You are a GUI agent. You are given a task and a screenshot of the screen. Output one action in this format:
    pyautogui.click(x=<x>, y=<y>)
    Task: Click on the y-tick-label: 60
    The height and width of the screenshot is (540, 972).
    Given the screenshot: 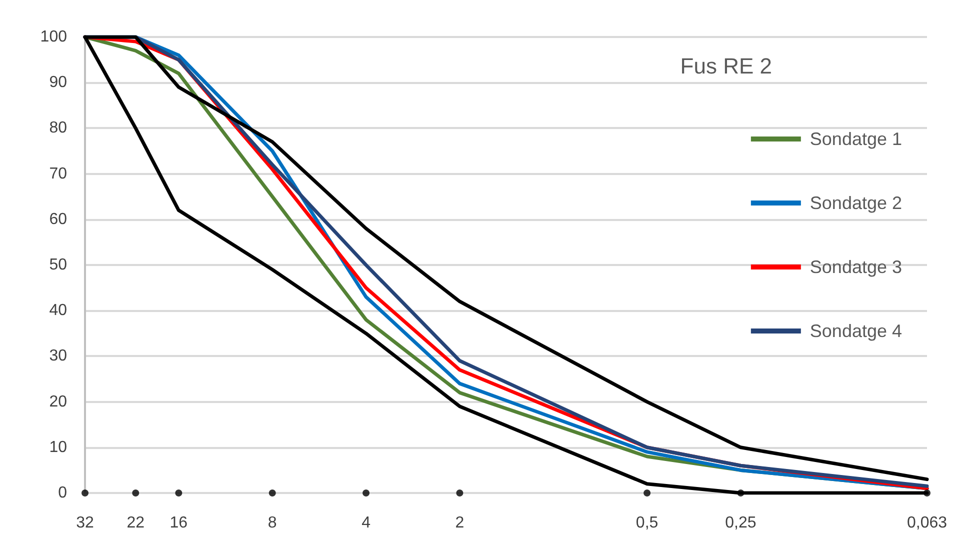 What is the action you would take?
    pyautogui.click(x=58, y=219)
    